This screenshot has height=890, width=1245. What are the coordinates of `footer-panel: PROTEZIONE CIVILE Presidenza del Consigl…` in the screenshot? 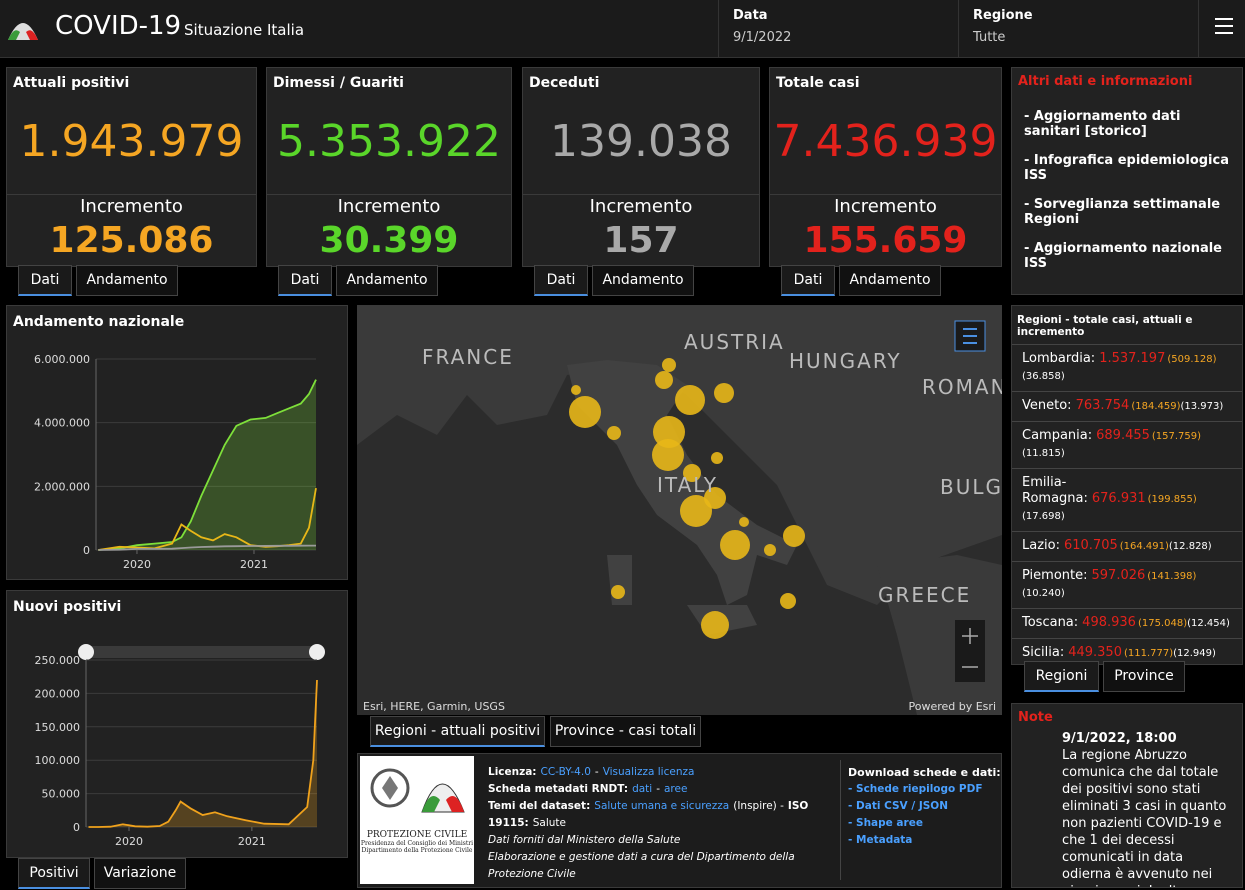 It's located at (679, 820).